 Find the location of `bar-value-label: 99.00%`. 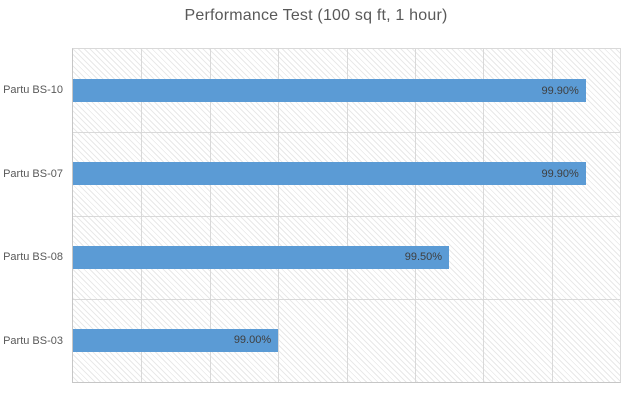

bar-value-label: 99.00% is located at coordinates (252, 340).